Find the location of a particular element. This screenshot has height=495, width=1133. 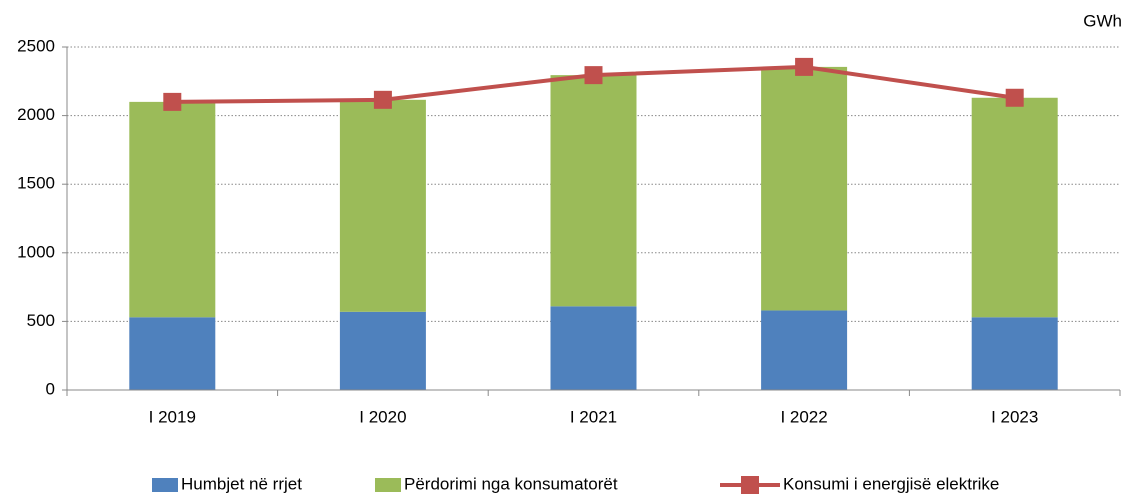

unit-label: GWh is located at coordinates (1102, 20).